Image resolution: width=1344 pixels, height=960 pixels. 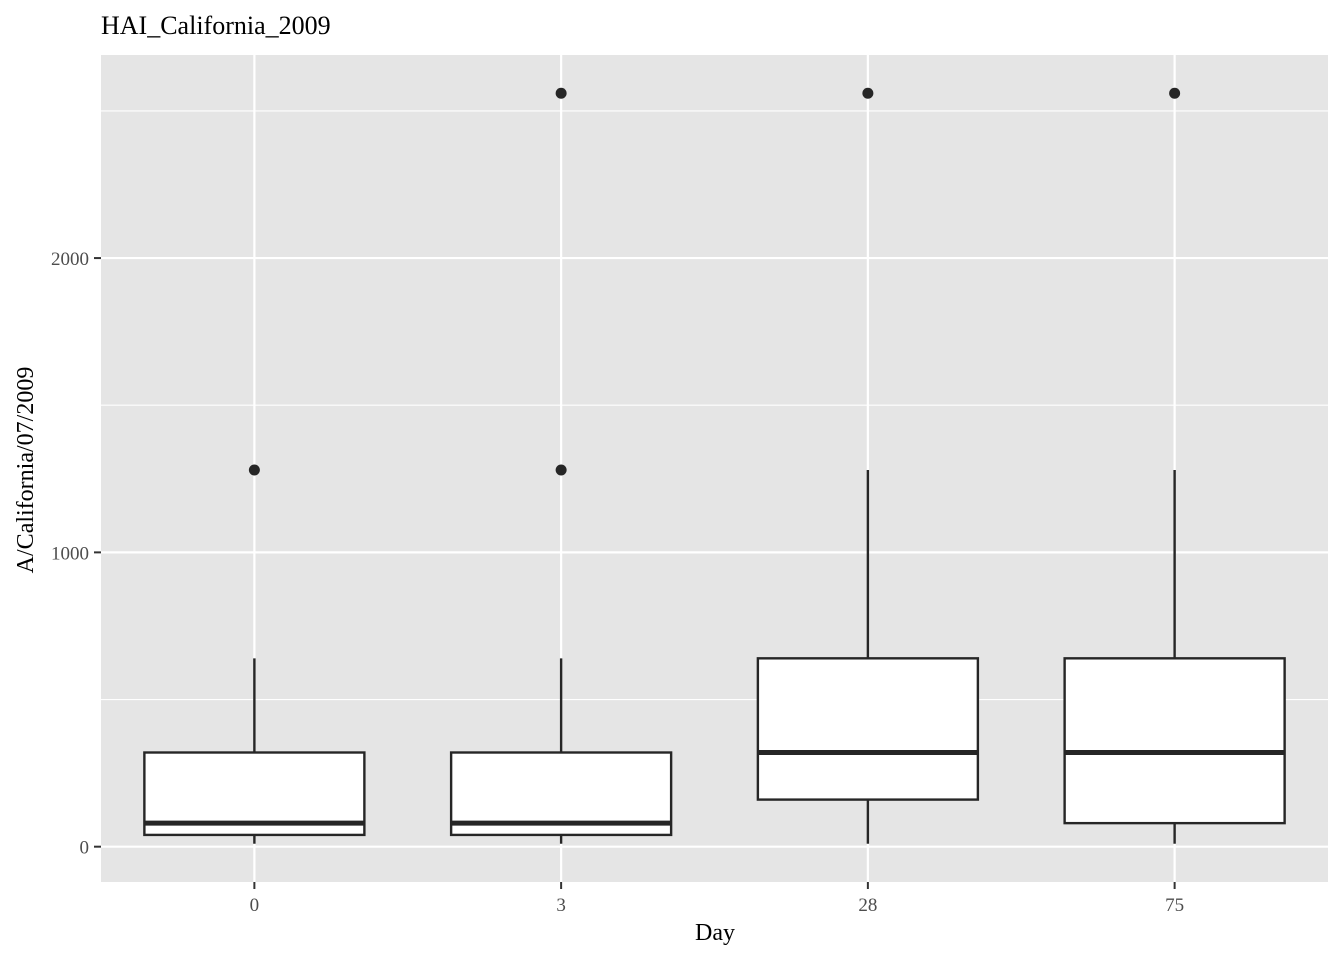 I want to click on x-tick-label: 0, so click(x=255, y=905).